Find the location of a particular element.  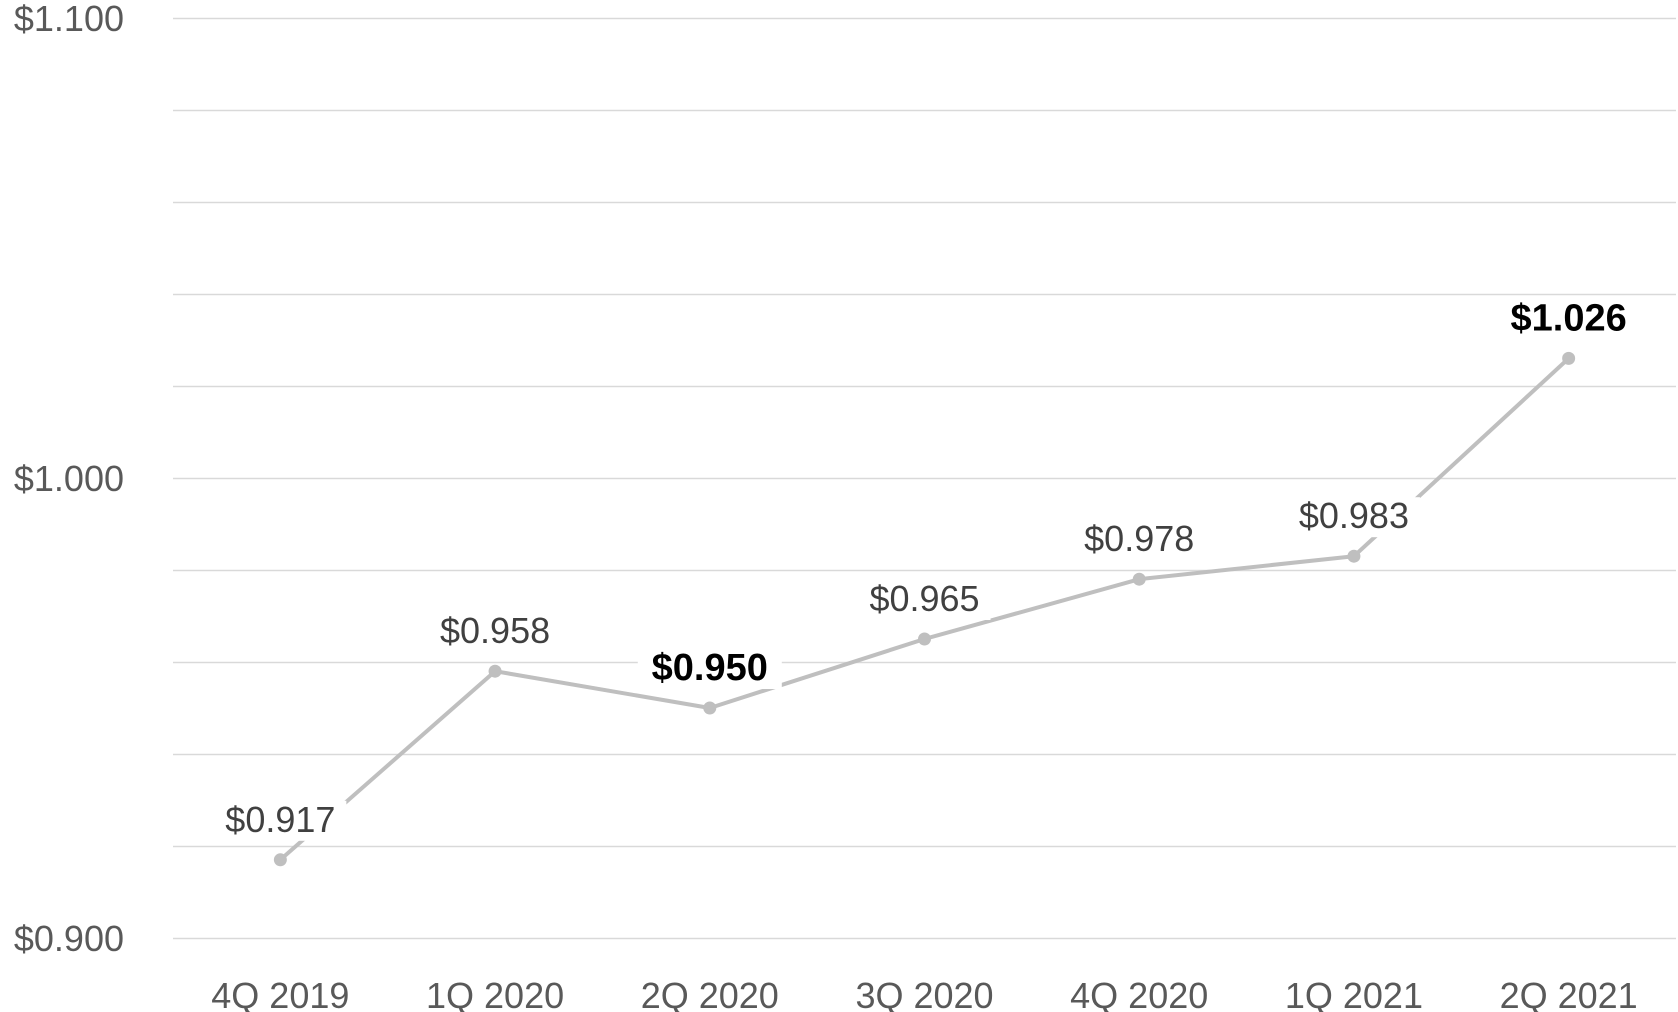

y-axis-ticks: $0.900 $1.000 $1.100 is located at coordinates (69, 479).